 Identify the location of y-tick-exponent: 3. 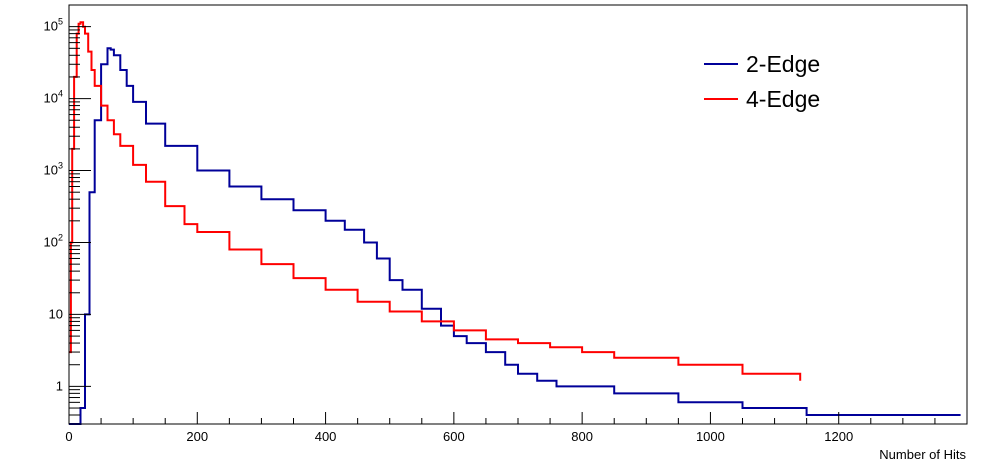
(60, 166).